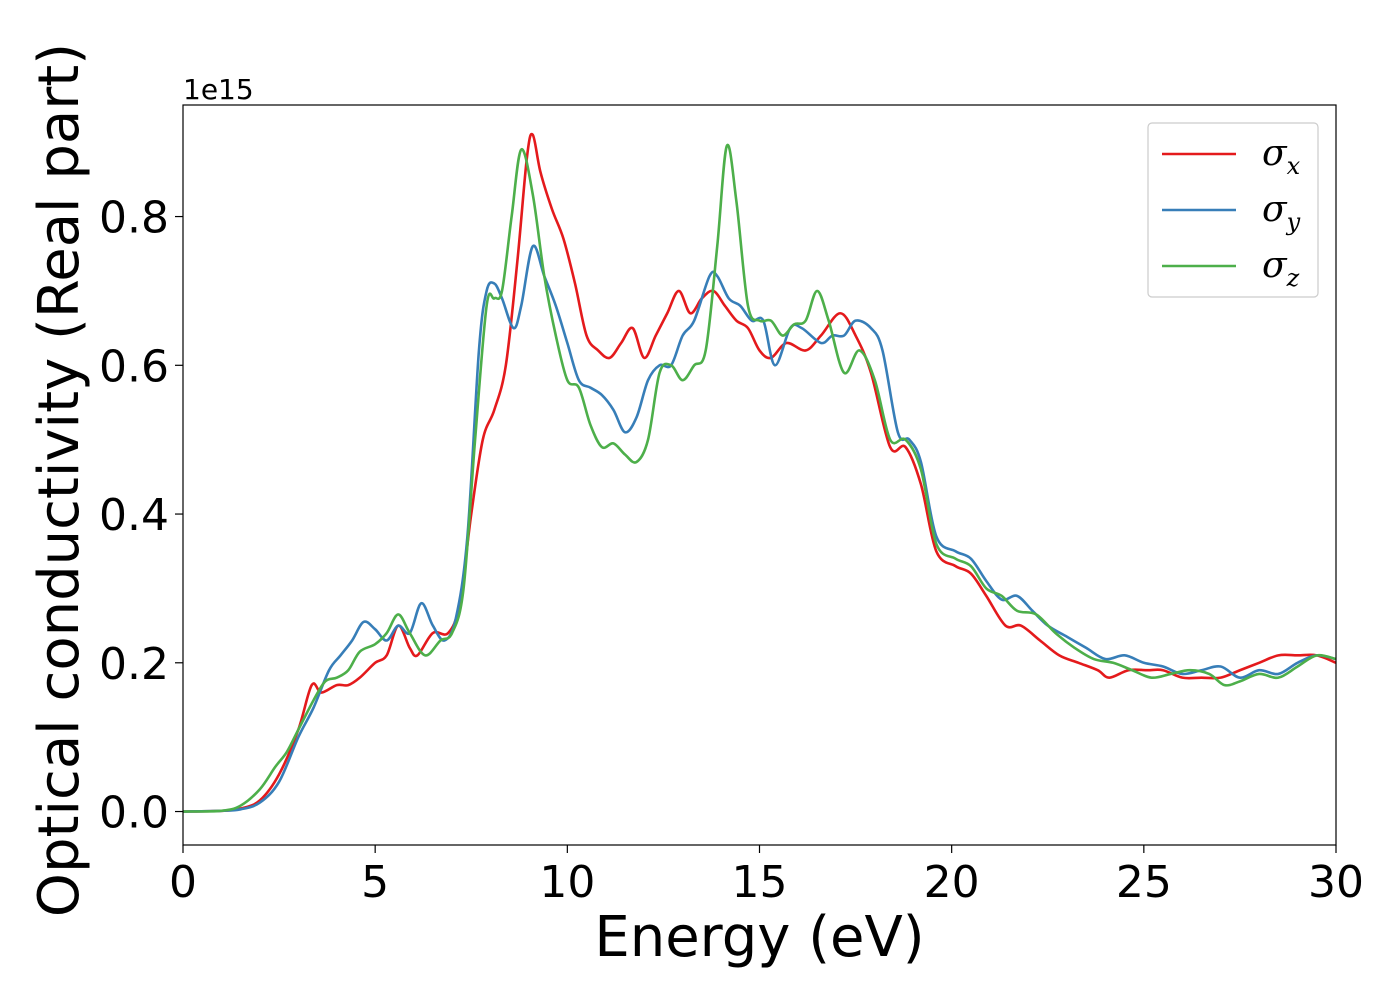 This screenshot has width=1400, height=1000. What do you see at coordinates (1336, 882) in the screenshot?
I see `x-tick-label: 30` at bounding box center [1336, 882].